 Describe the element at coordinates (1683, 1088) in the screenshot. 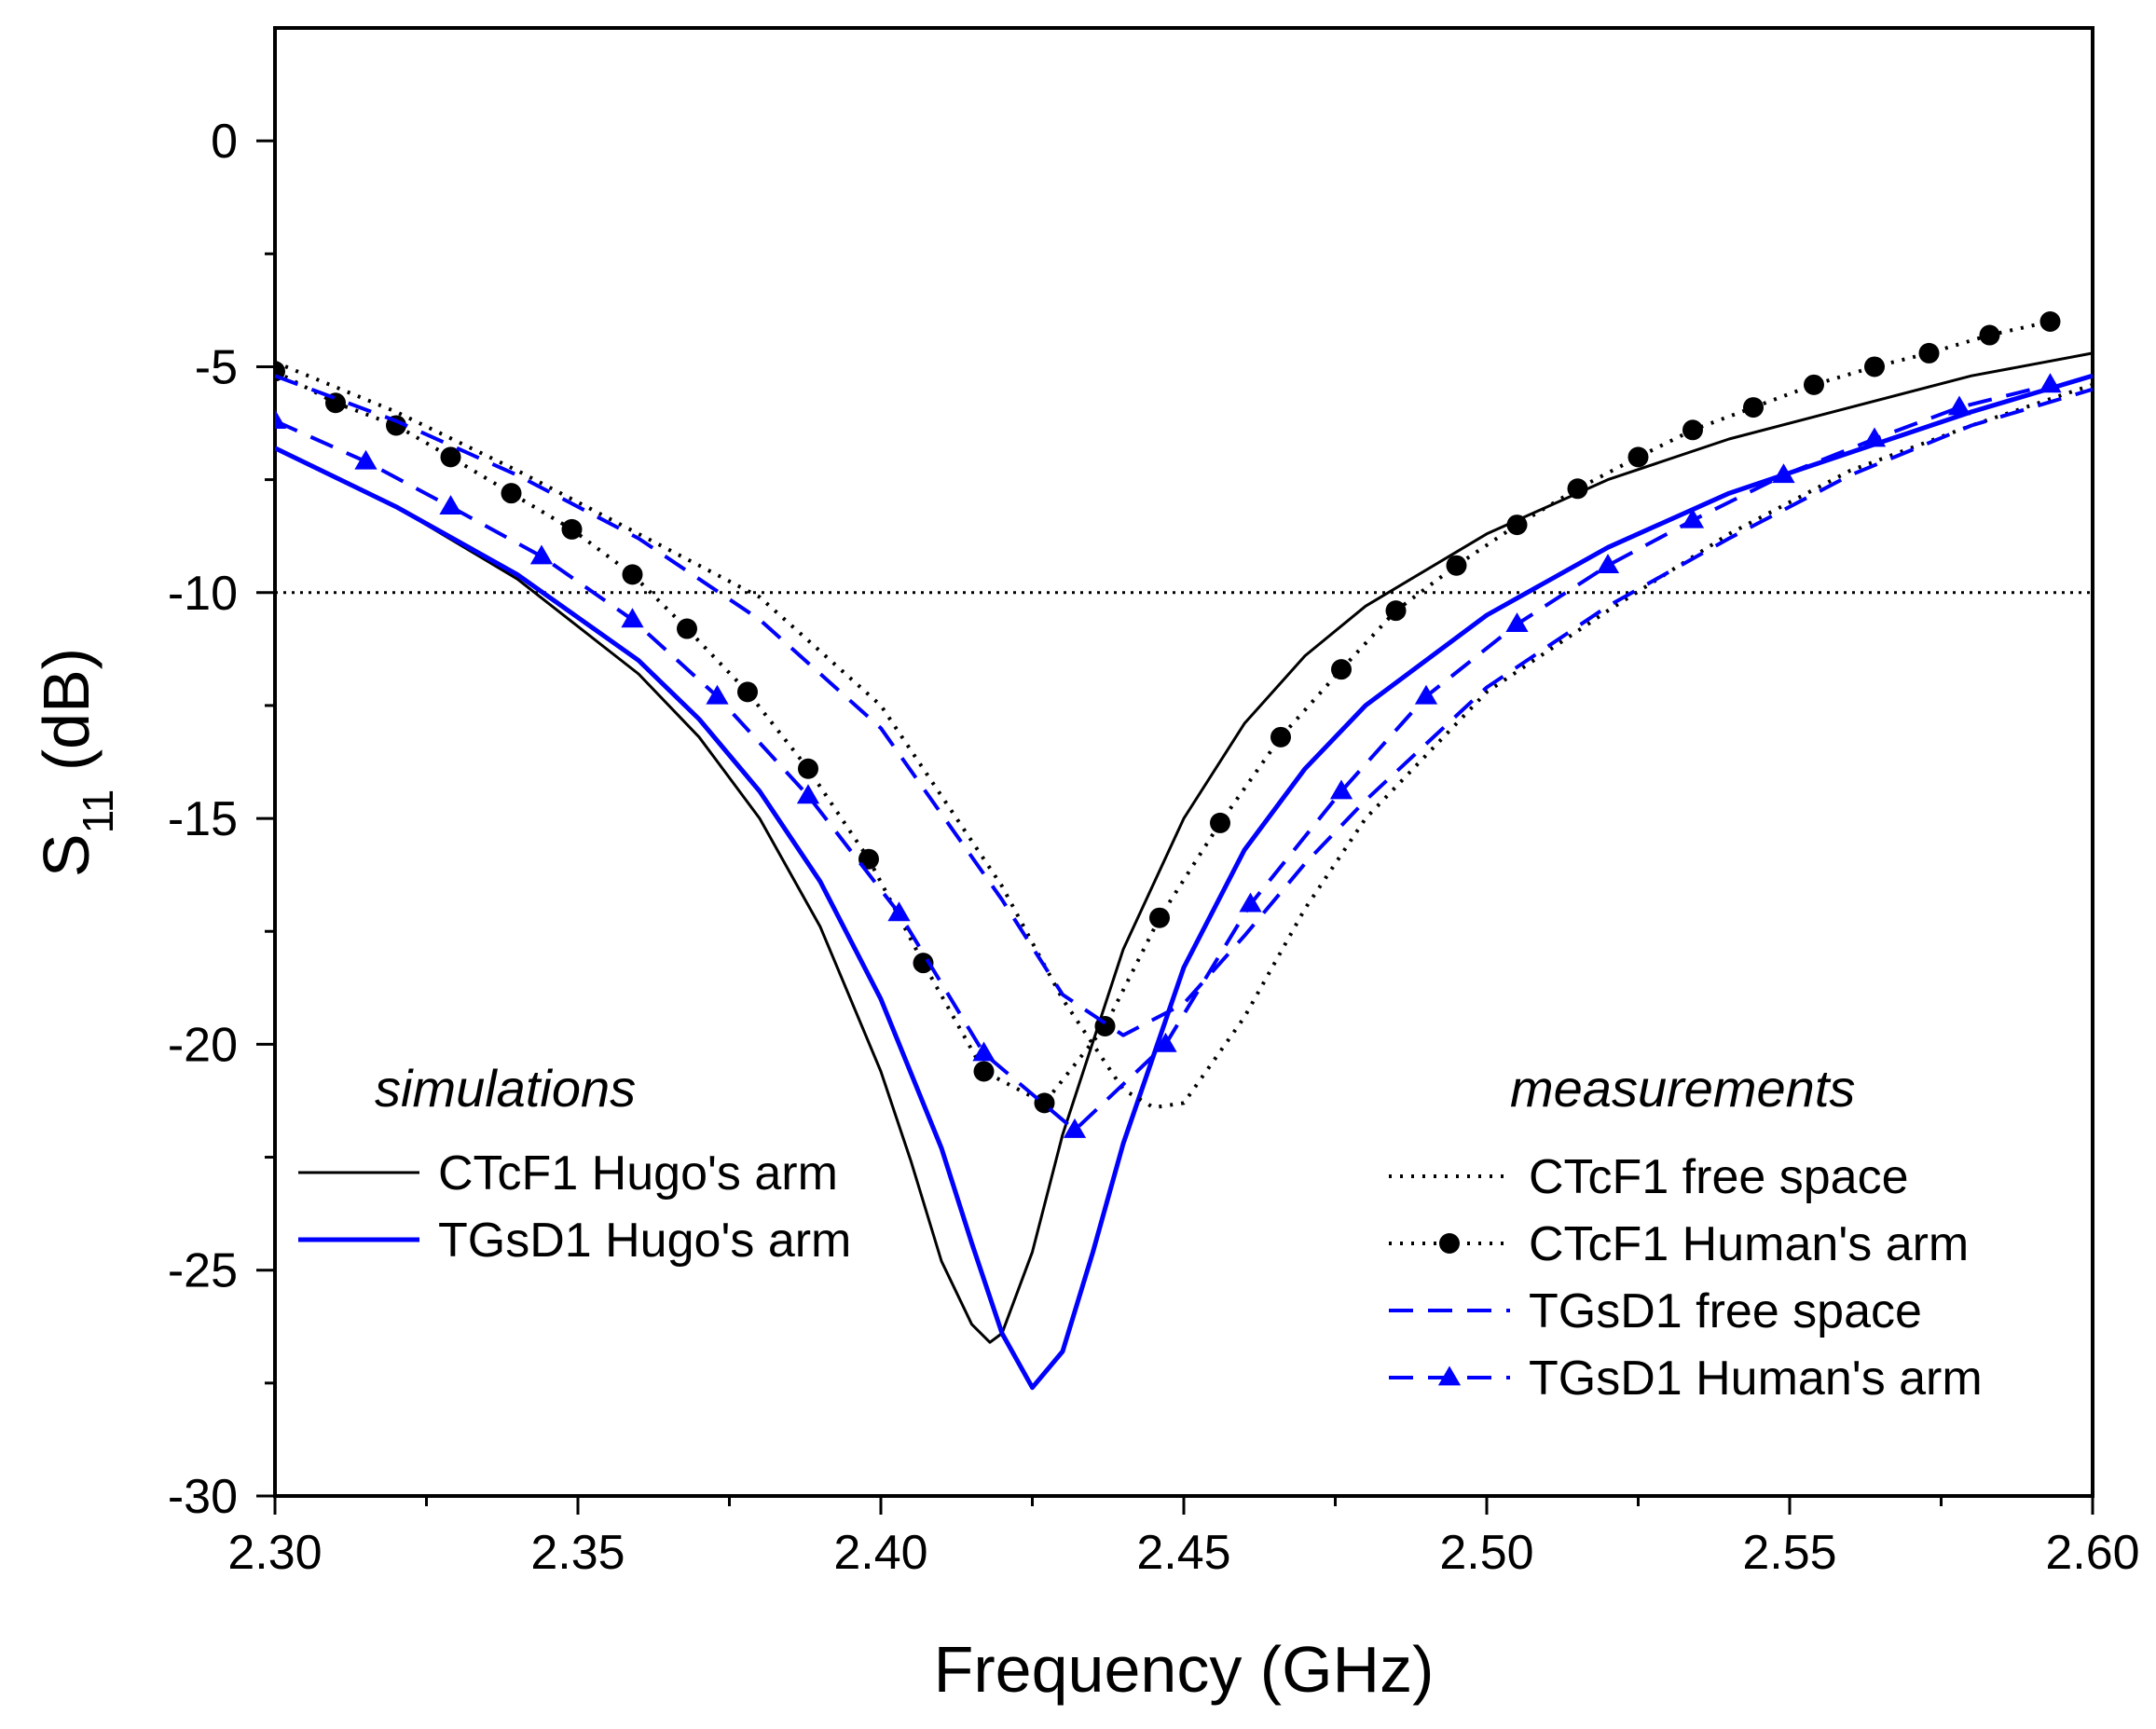

I see `group-label-measurements: measurements` at that location.